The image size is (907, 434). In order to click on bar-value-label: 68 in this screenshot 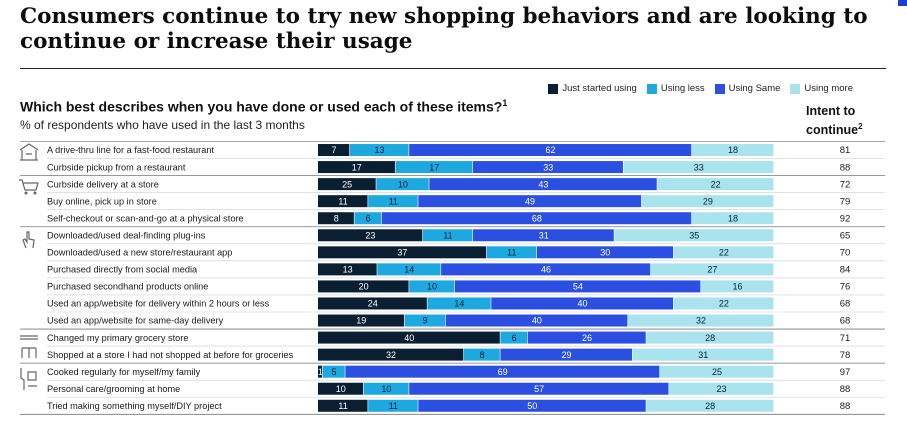, I will do `click(537, 218)`.